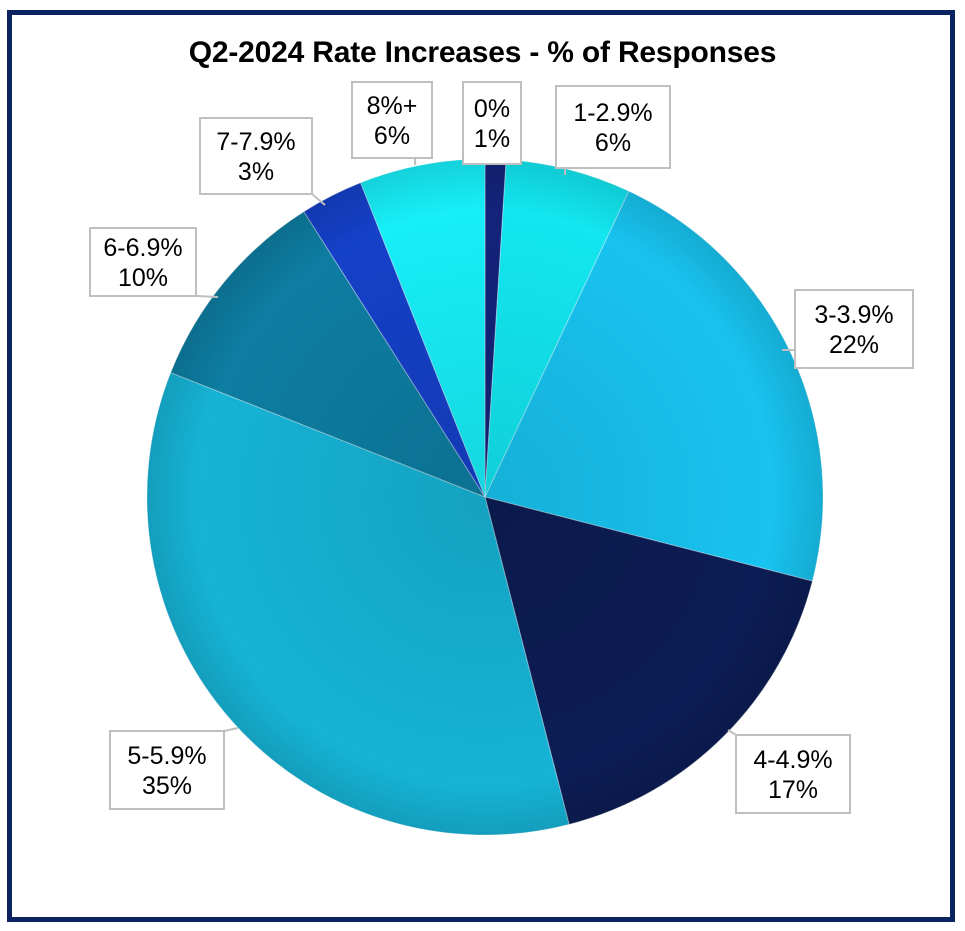 The width and height of the screenshot is (965, 931). What do you see at coordinates (166, 756) in the screenshot?
I see `svg-text: 5-5.9%` at bounding box center [166, 756].